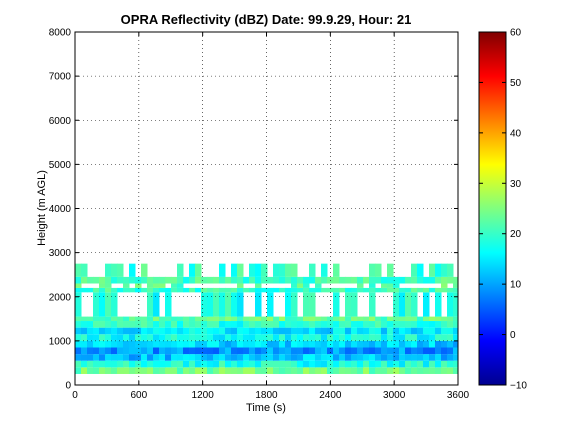 The width and height of the screenshot is (576, 432). What do you see at coordinates (60, 209) in the screenshot?
I see `y-tick-label: 4000` at bounding box center [60, 209].